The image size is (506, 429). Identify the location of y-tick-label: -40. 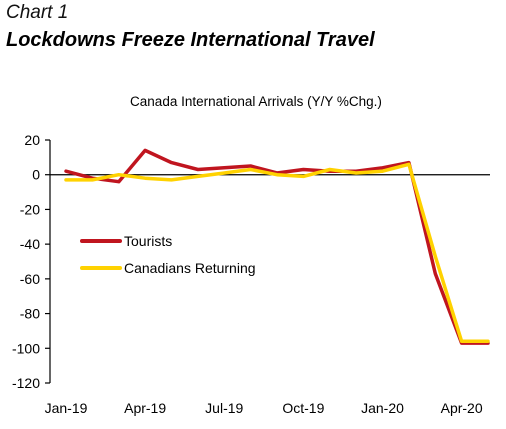
(30, 244).